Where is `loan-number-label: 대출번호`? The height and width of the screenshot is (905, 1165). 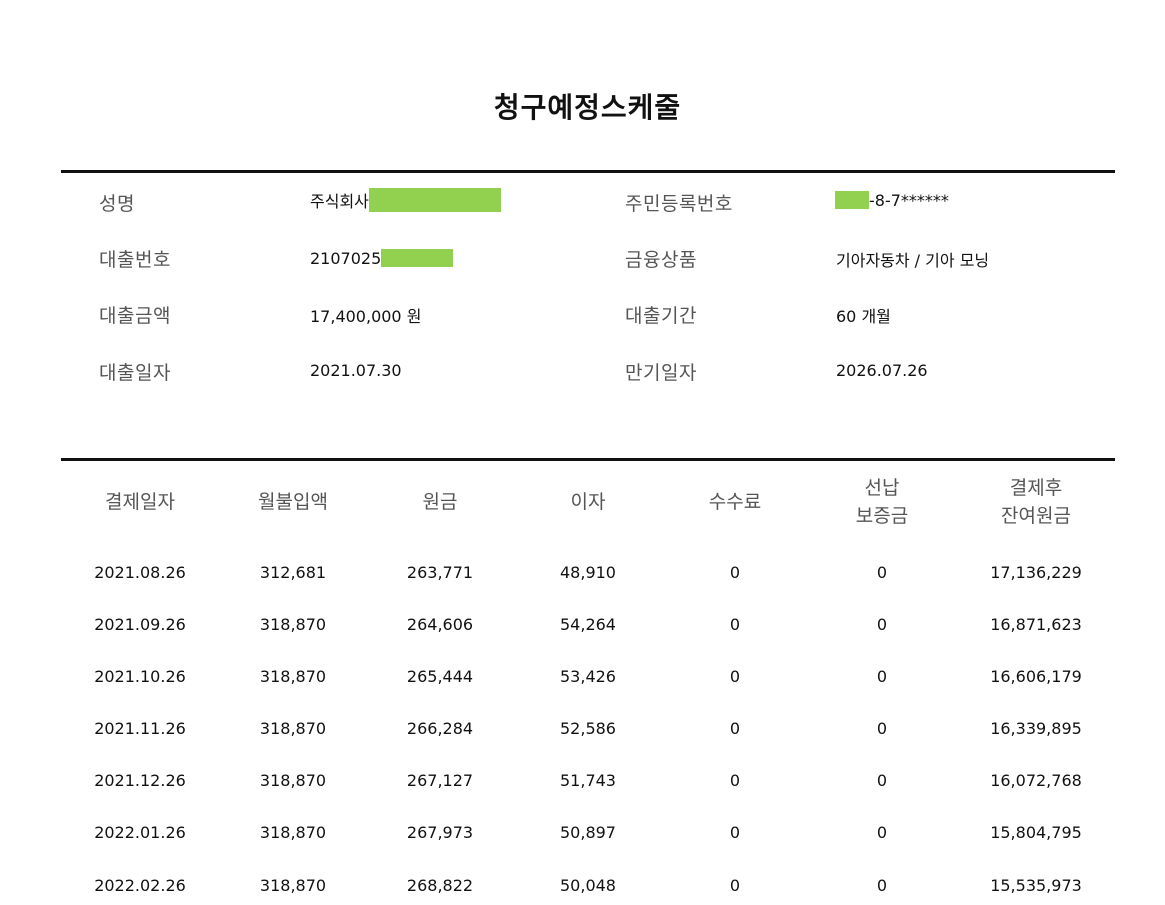 loan-number-label: 대출번호 is located at coordinates (135, 260).